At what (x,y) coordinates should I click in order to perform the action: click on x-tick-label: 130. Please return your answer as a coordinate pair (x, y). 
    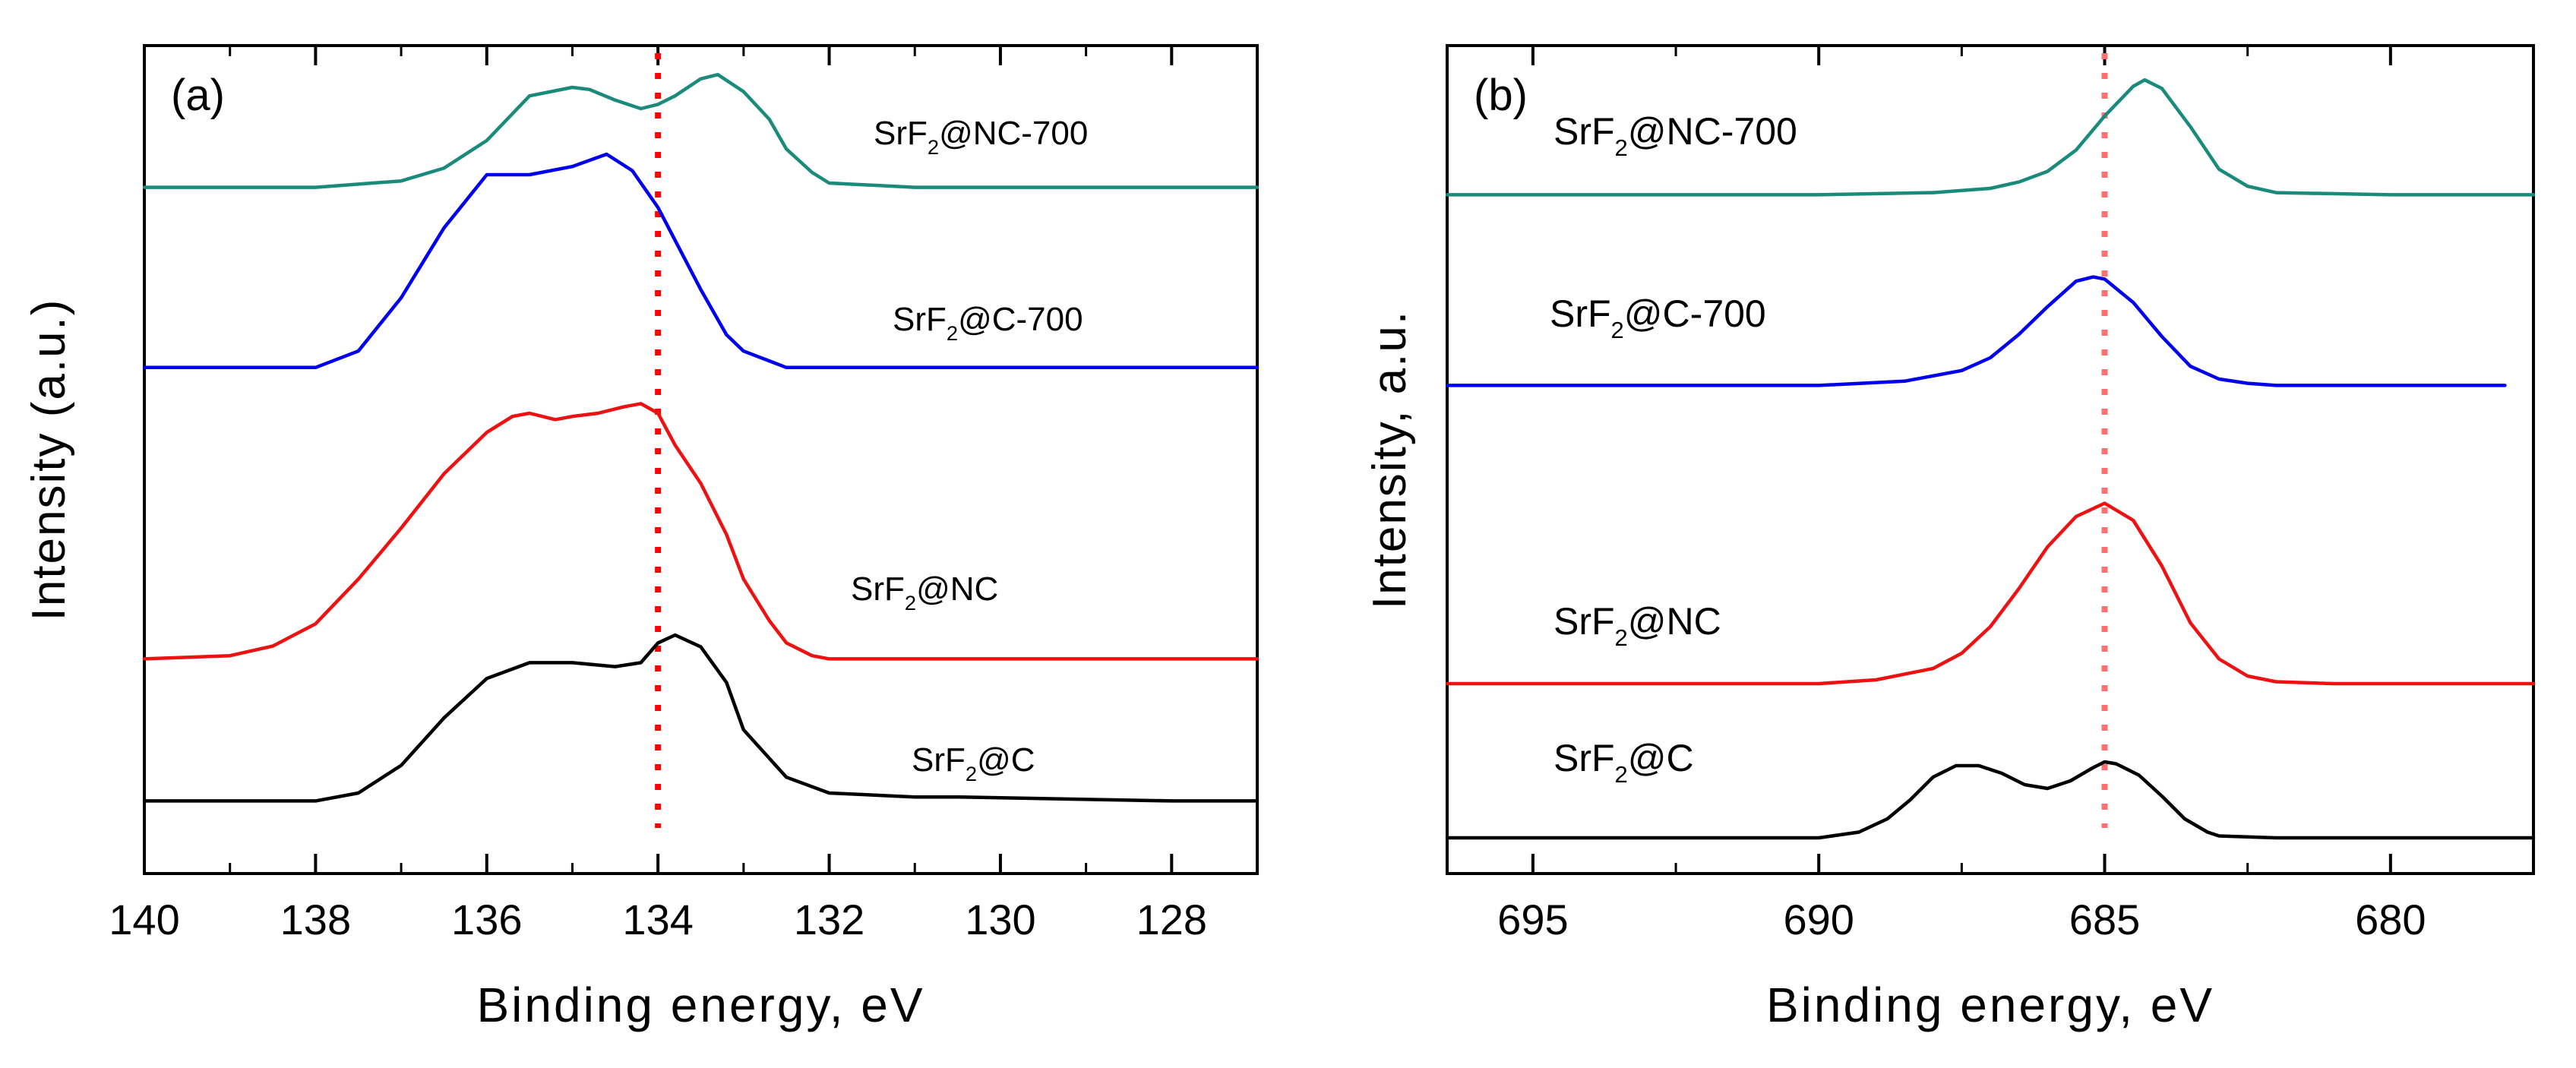
    Looking at the image, I should click on (1000, 919).